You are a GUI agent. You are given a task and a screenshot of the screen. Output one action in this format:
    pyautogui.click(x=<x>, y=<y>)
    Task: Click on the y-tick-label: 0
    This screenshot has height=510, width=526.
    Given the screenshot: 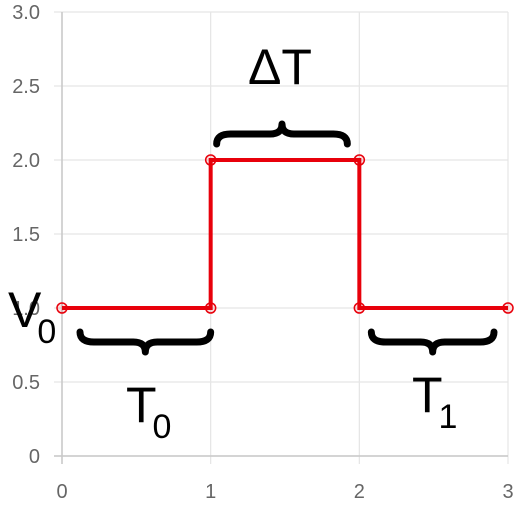 What is the action you would take?
    pyautogui.click(x=34, y=457)
    